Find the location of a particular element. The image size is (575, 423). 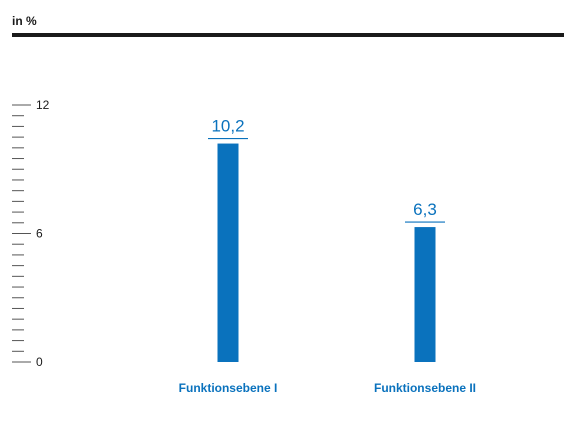

value-label: 10,2 is located at coordinates (227, 126).